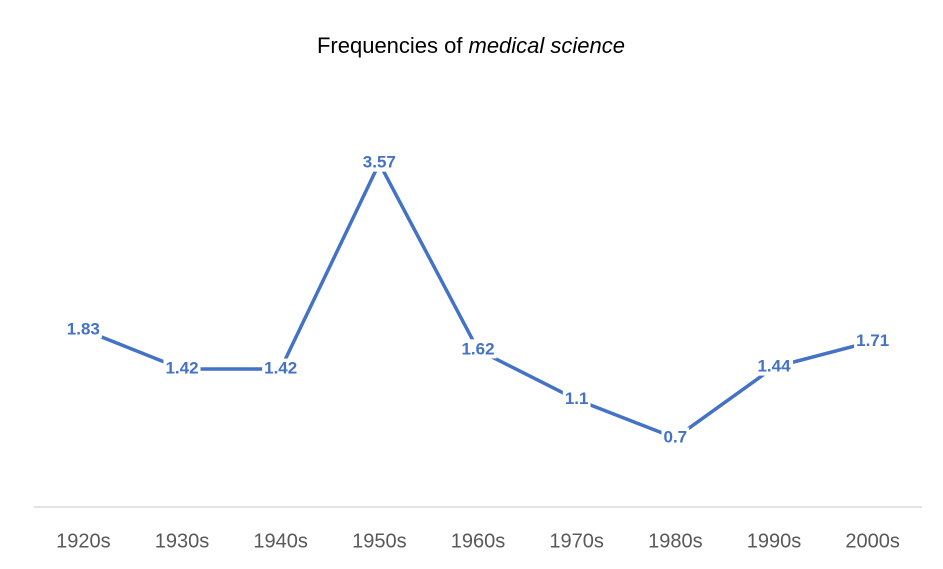  Describe the element at coordinates (872, 541) in the screenshot. I see `x-tick-label: 2000s` at that location.